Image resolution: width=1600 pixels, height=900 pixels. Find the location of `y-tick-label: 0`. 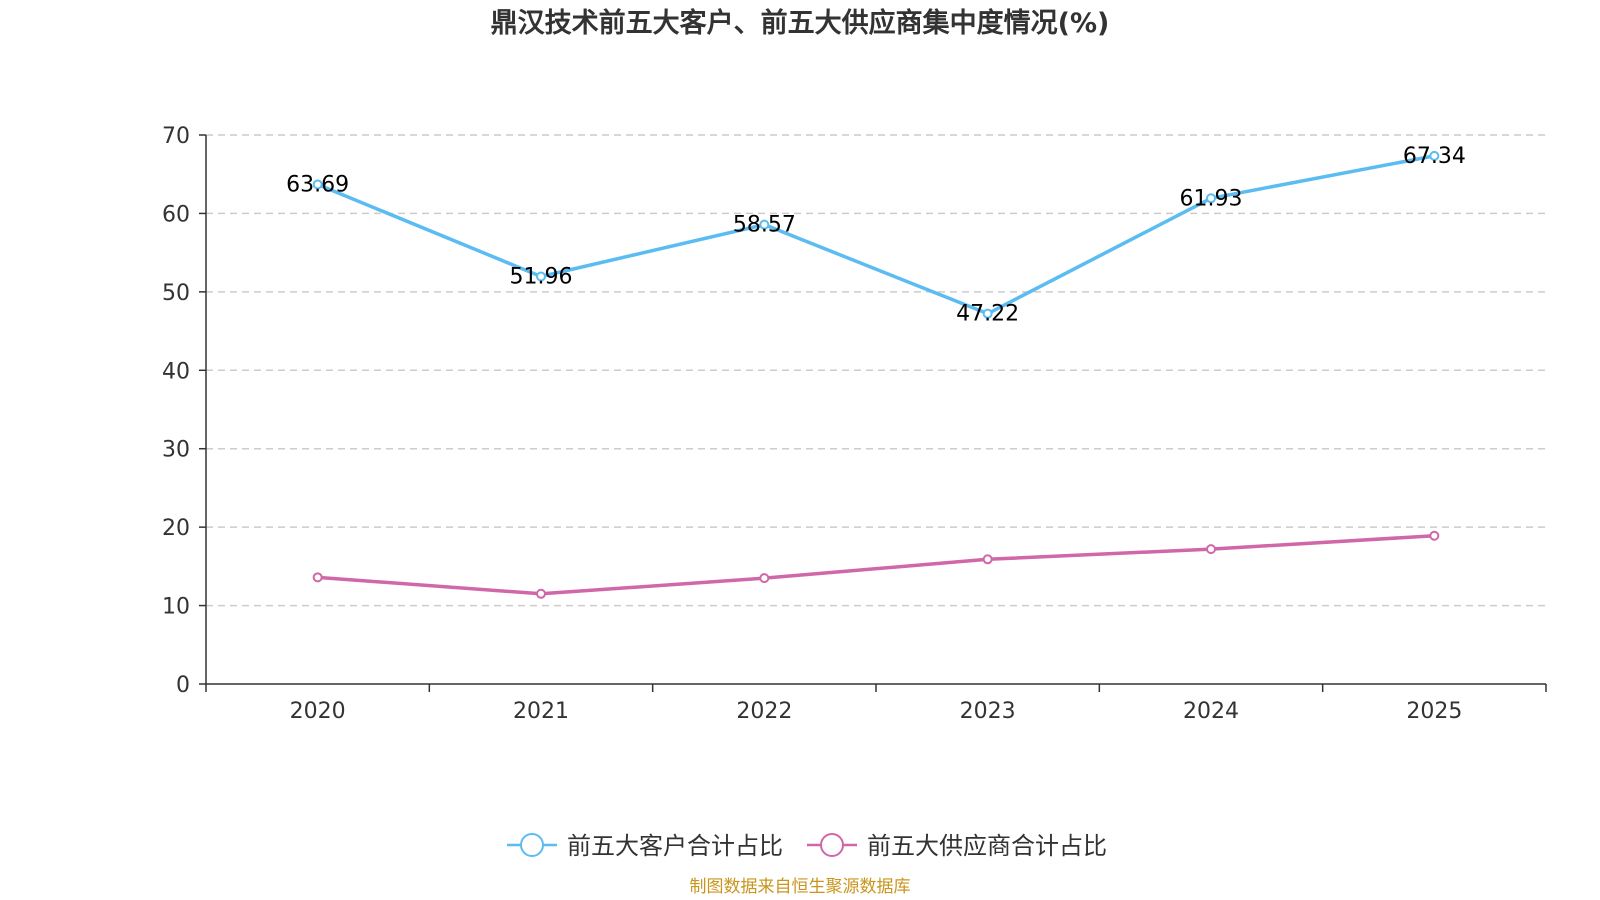

y-tick-label: 0 is located at coordinates (183, 685).